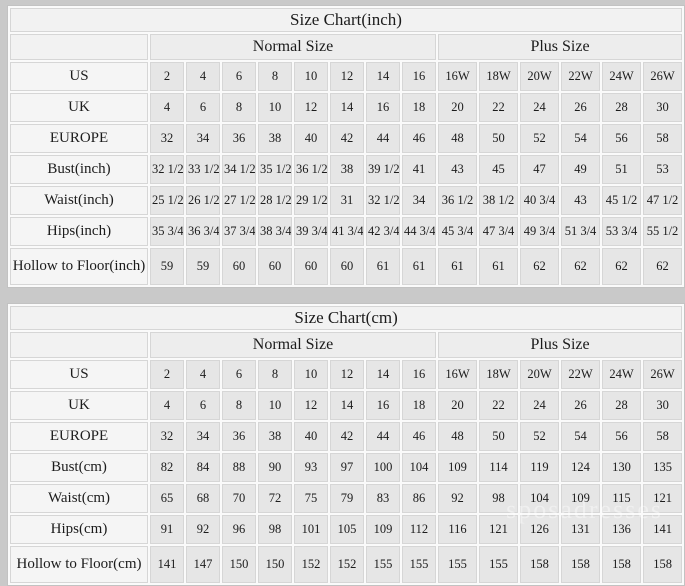 The image size is (685, 586). Describe the element at coordinates (621, 529) in the screenshot. I see `size-value-cell: 136` at that location.